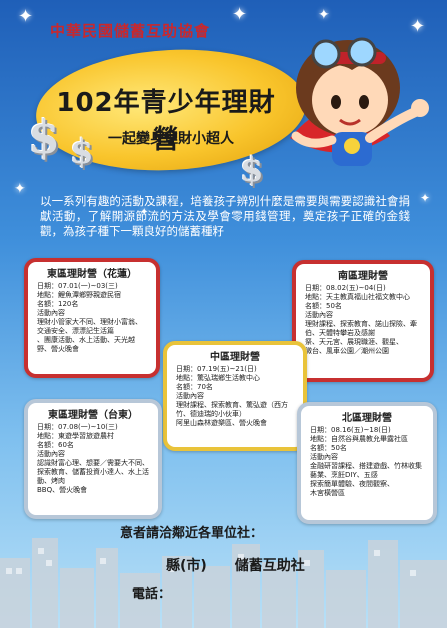 The image size is (447, 628). Describe the element at coordinates (79, 295) in the screenshot. I see `camp-detail: 地點：鯉魚潭鄉野親遊民宿` at that location.